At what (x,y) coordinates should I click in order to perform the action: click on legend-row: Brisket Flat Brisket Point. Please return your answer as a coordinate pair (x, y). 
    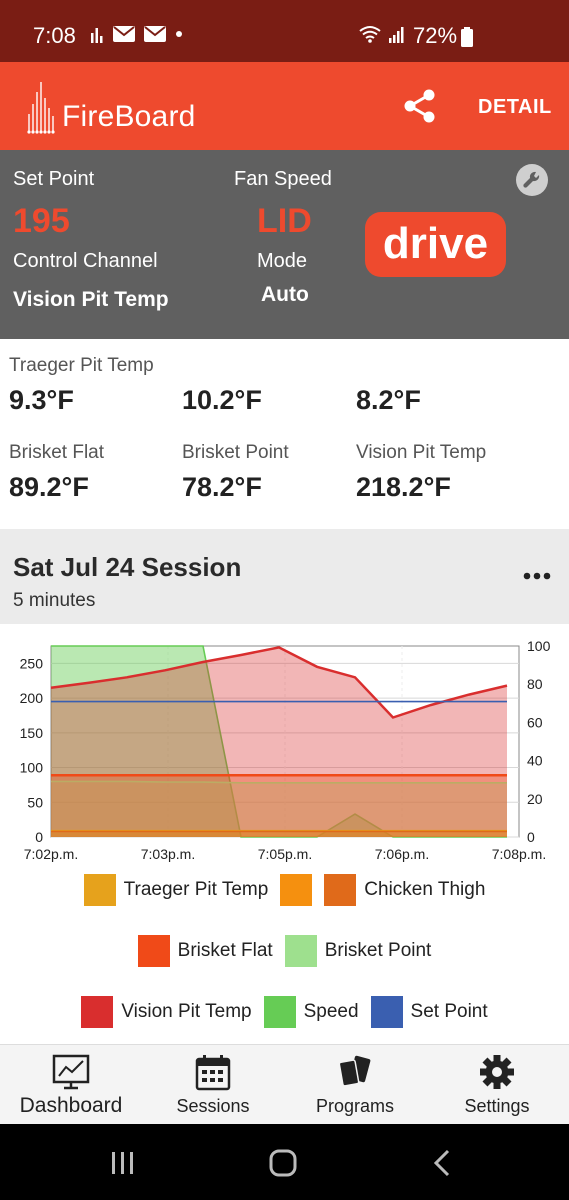
    Looking at the image, I should click on (284, 951).